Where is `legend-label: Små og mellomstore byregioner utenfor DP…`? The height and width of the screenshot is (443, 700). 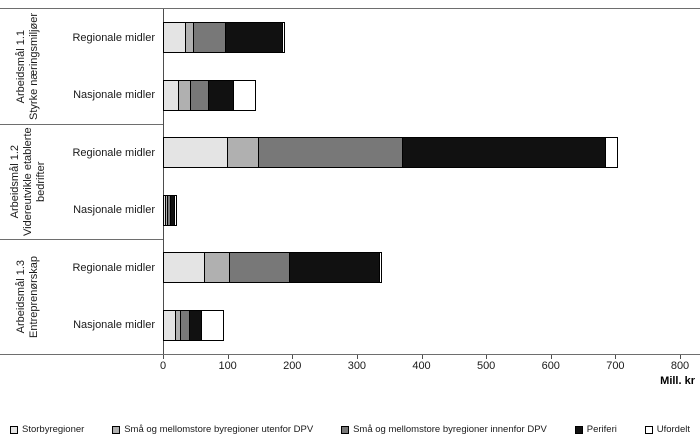 legend-label: Små og mellomstore byregioner utenfor DP… is located at coordinates (219, 429).